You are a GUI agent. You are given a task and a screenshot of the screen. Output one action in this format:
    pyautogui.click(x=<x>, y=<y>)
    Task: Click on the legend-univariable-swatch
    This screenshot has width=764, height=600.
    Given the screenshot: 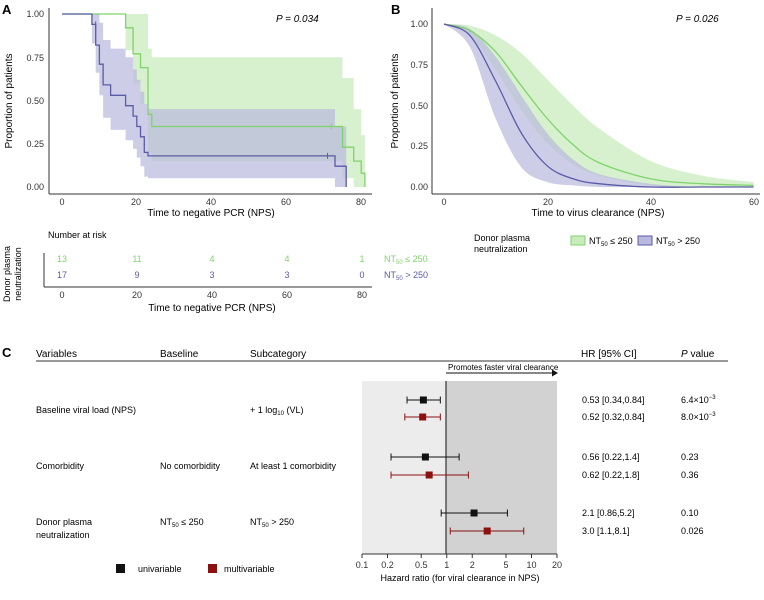 What is the action you would take?
    pyautogui.click(x=120, y=568)
    